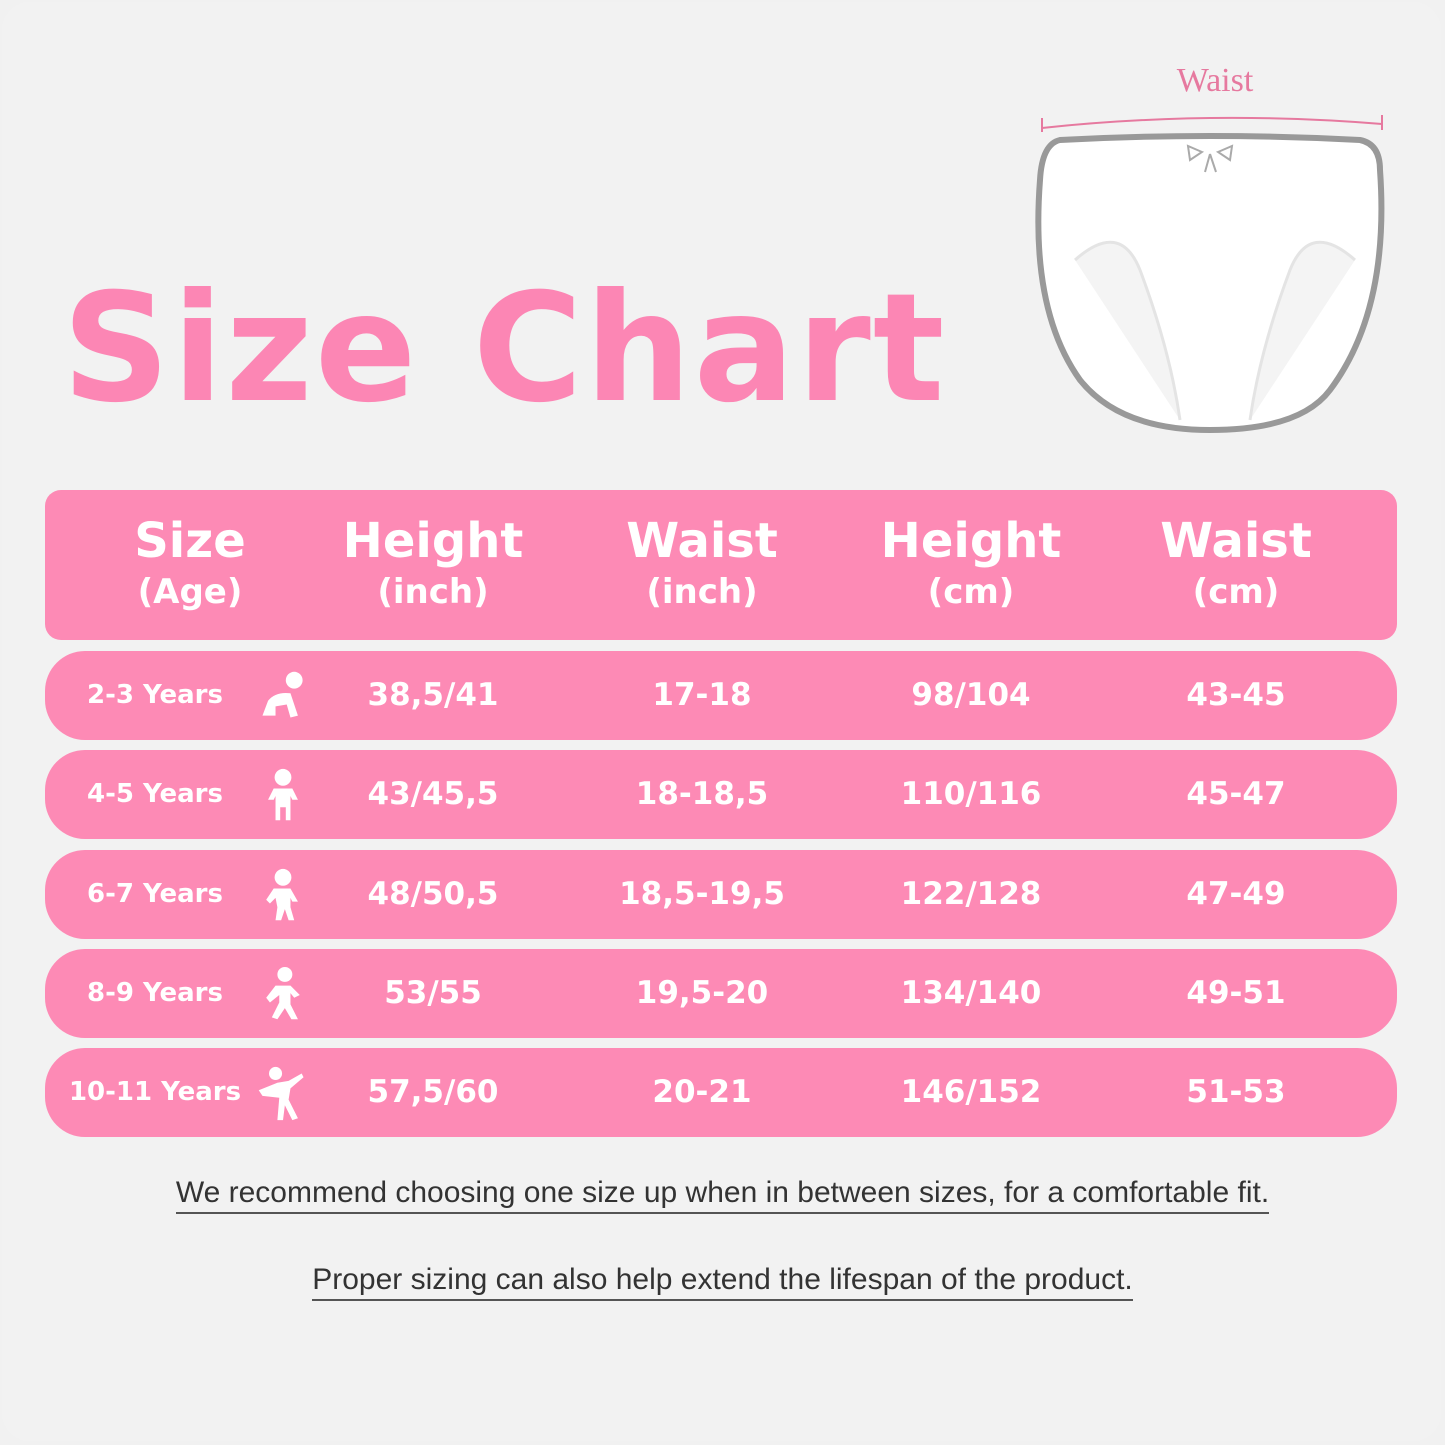  Describe the element at coordinates (190, 562) in the screenshot. I see `header-size: Size (Age)` at that location.